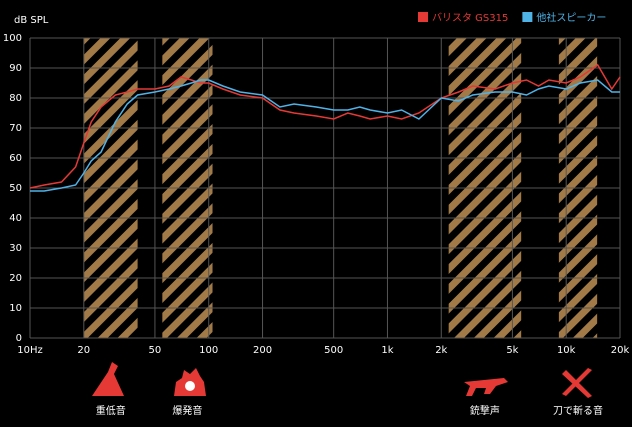 Image resolution: width=632 pixels, height=427 pixels. I want to click on y-tick-label: 90, so click(15, 68).